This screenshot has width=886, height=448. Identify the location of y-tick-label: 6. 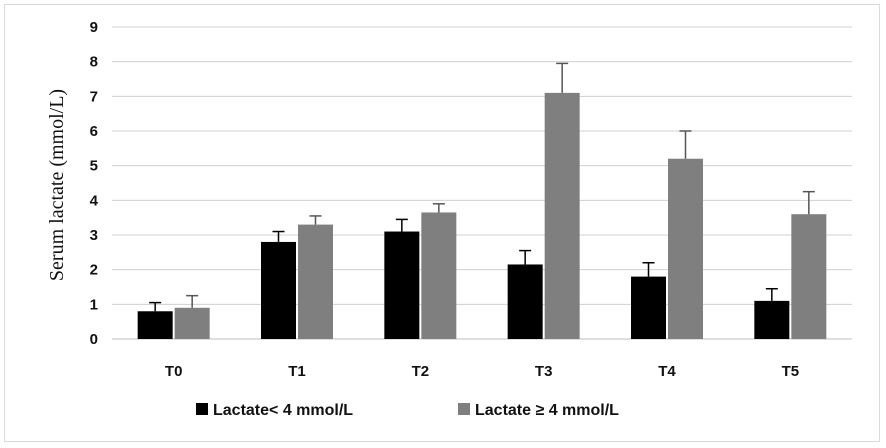
(94, 131).